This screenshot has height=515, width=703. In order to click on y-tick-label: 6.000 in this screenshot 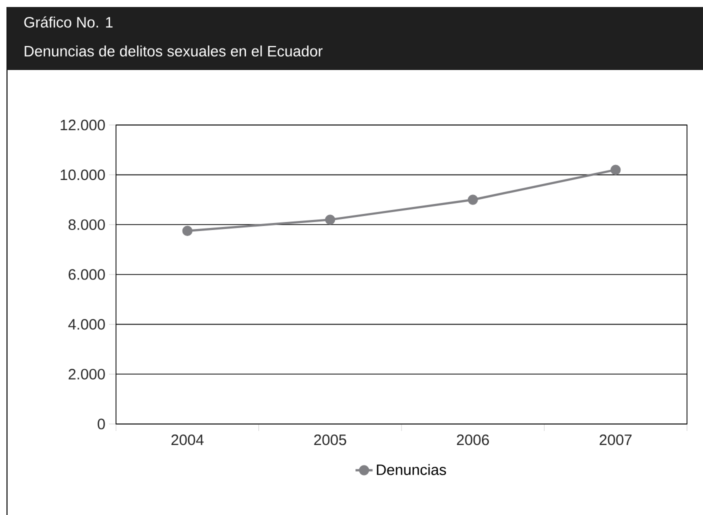, I will do `click(86, 274)`.